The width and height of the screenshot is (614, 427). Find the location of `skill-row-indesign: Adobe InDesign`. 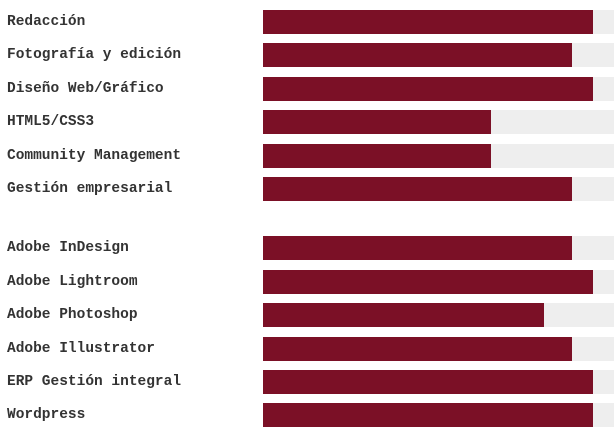

skill-row-indesign: Adobe InDesign is located at coordinates (307, 248).